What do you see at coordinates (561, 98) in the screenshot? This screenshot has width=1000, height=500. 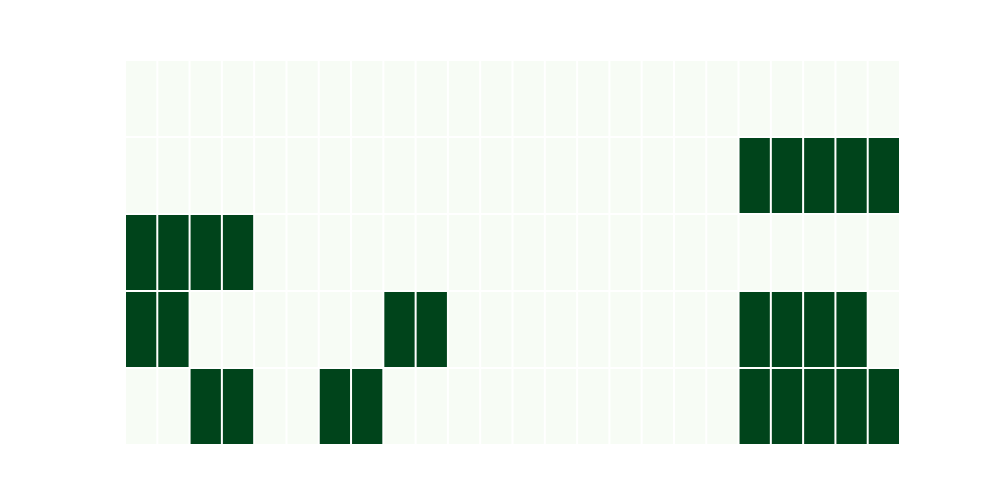 I see `heatmap-cell-r0-c13` at bounding box center [561, 98].